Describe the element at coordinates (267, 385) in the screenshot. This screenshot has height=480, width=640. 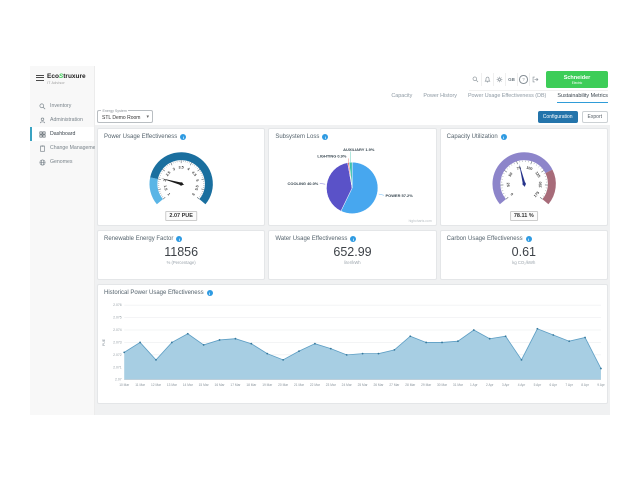
I see `svg-text: 19 Mar` at that location.